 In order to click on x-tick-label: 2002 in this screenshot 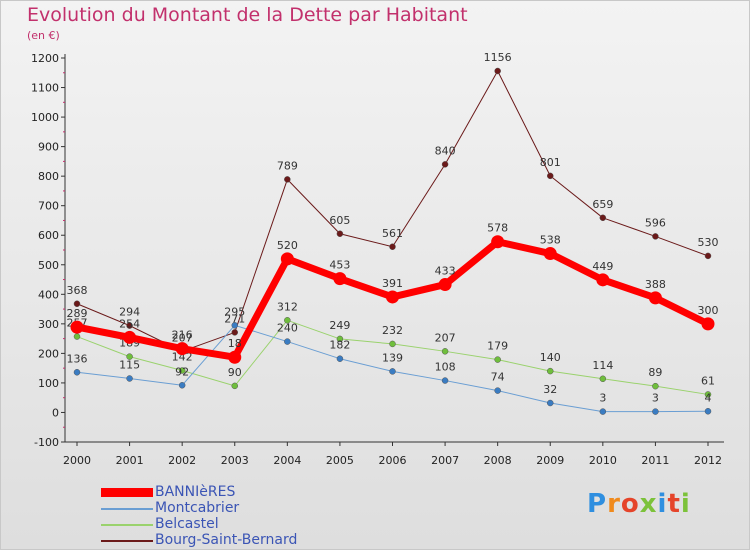, I will do `click(182, 460)`.